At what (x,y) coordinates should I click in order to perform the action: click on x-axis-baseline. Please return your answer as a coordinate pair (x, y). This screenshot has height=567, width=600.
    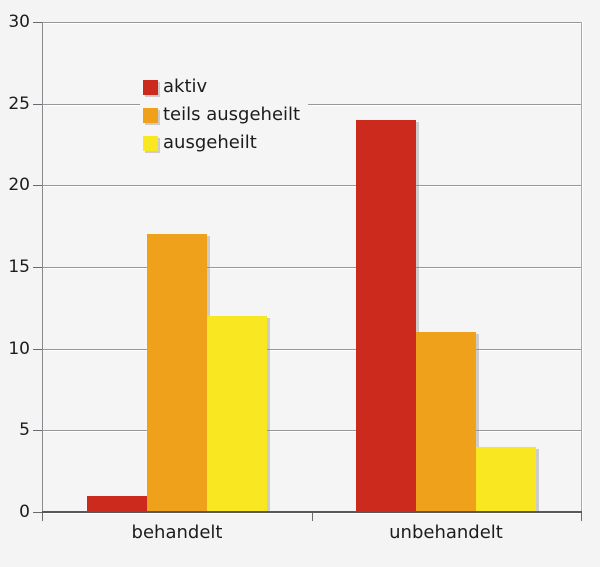
    Looking at the image, I should click on (312, 512).